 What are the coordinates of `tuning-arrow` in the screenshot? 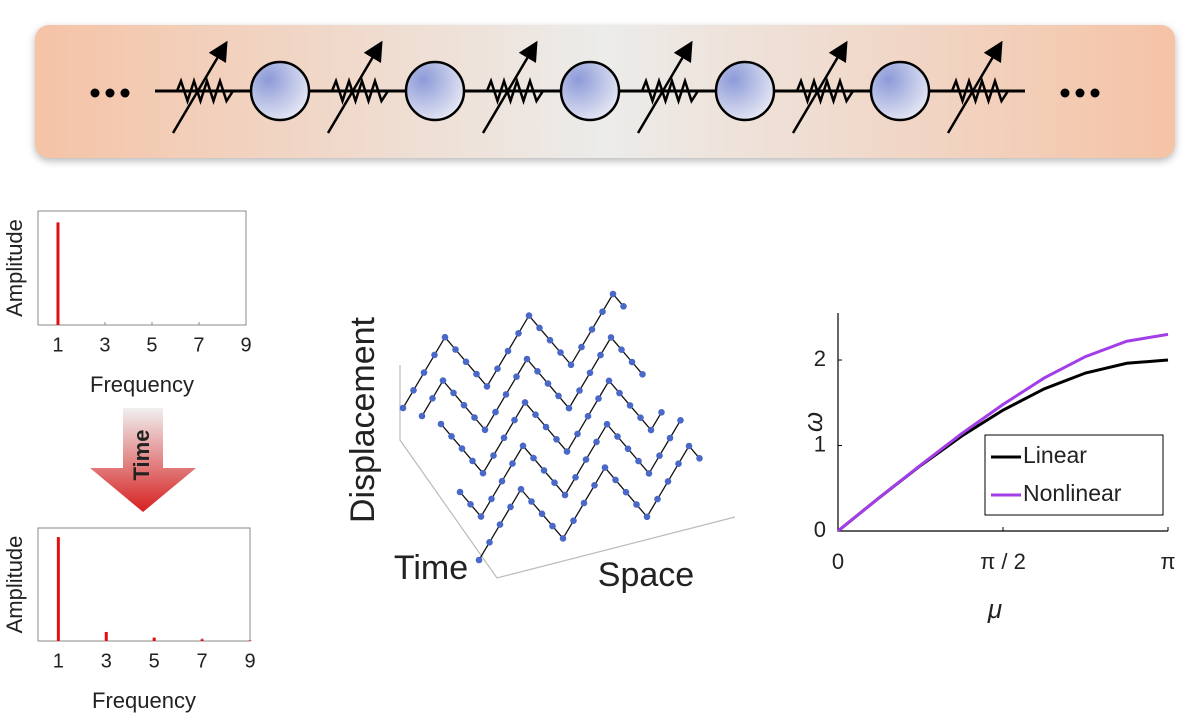 It's located at (664, 87).